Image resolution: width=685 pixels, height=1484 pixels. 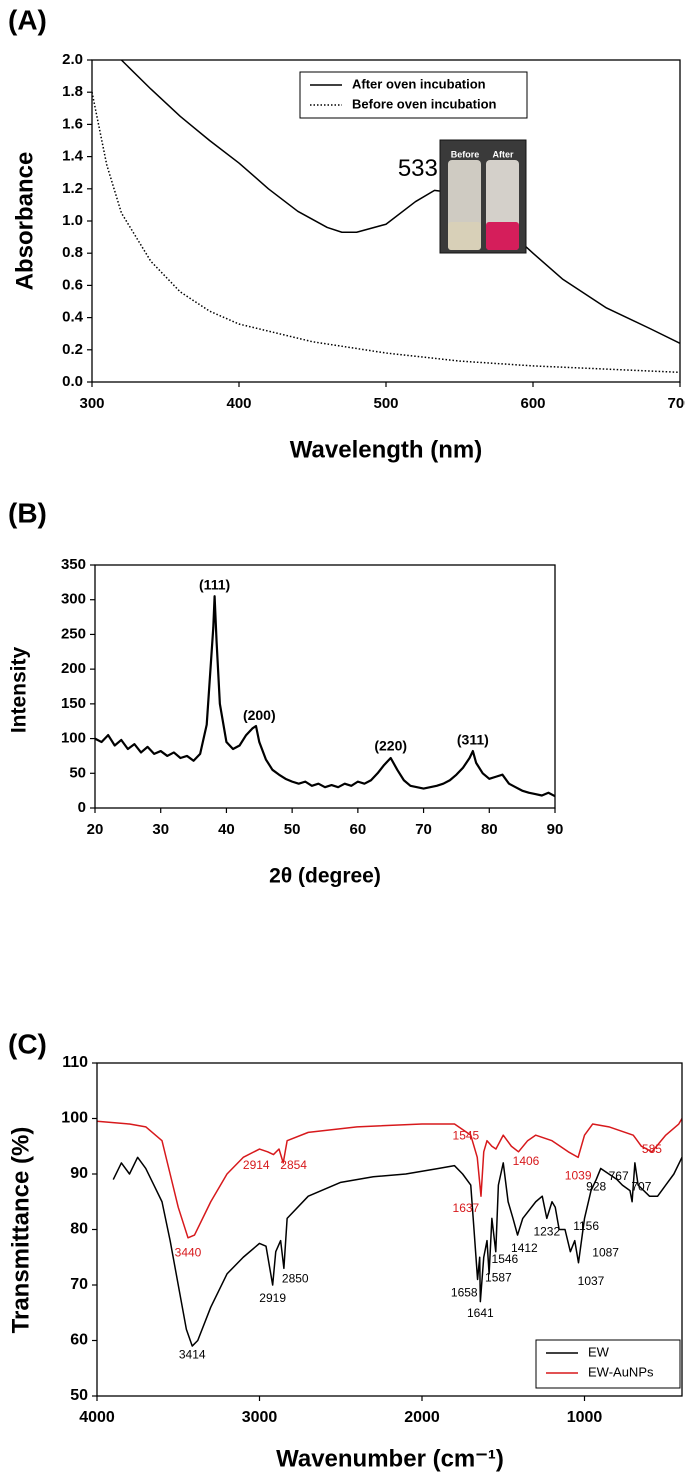 I want to click on legend-label: After oven incubation, so click(x=419, y=83).